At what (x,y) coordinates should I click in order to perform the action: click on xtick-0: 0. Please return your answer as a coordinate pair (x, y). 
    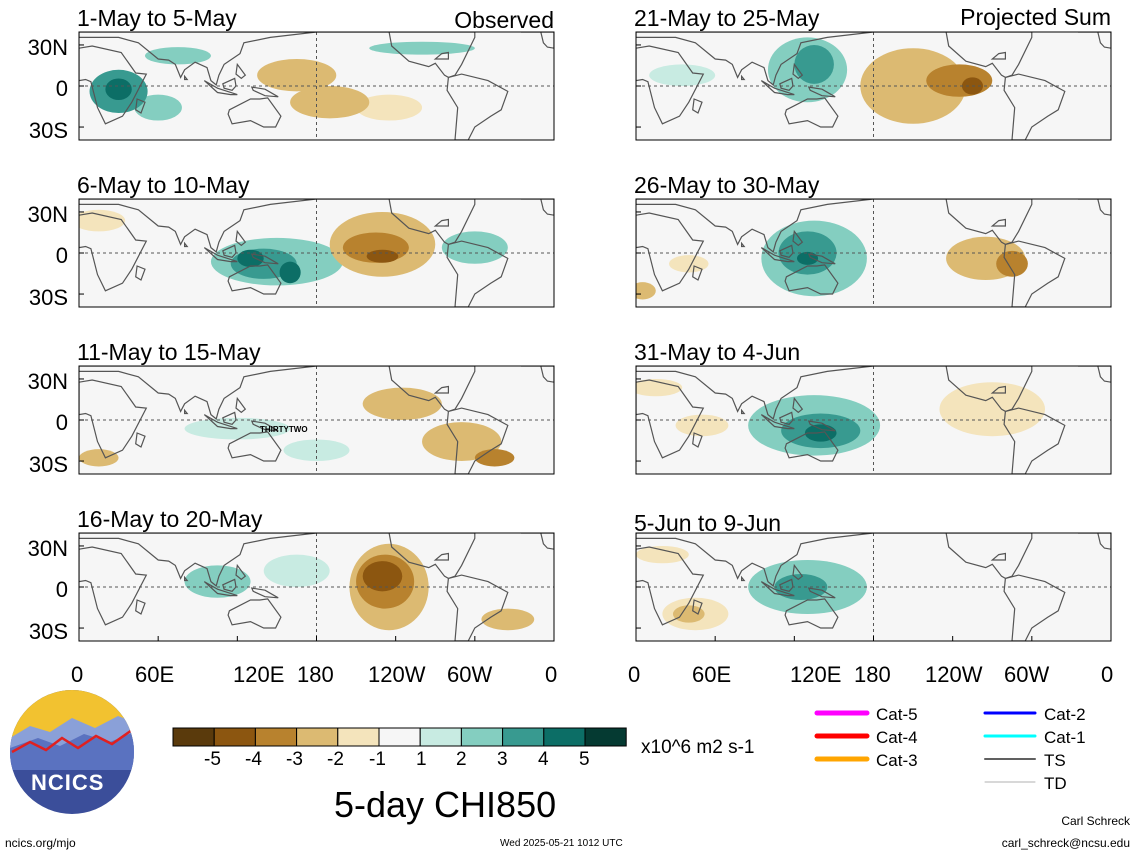
    Looking at the image, I should click on (634, 674).